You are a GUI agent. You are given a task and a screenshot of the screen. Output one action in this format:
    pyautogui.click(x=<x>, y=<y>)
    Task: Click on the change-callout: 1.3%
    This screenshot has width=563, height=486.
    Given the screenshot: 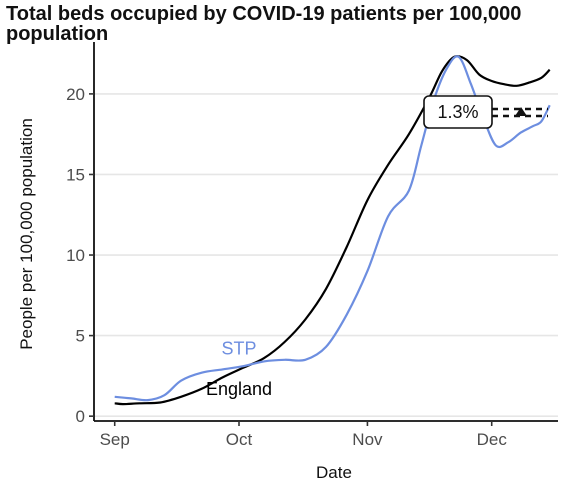 What is the action you would take?
    pyautogui.click(x=485, y=112)
    